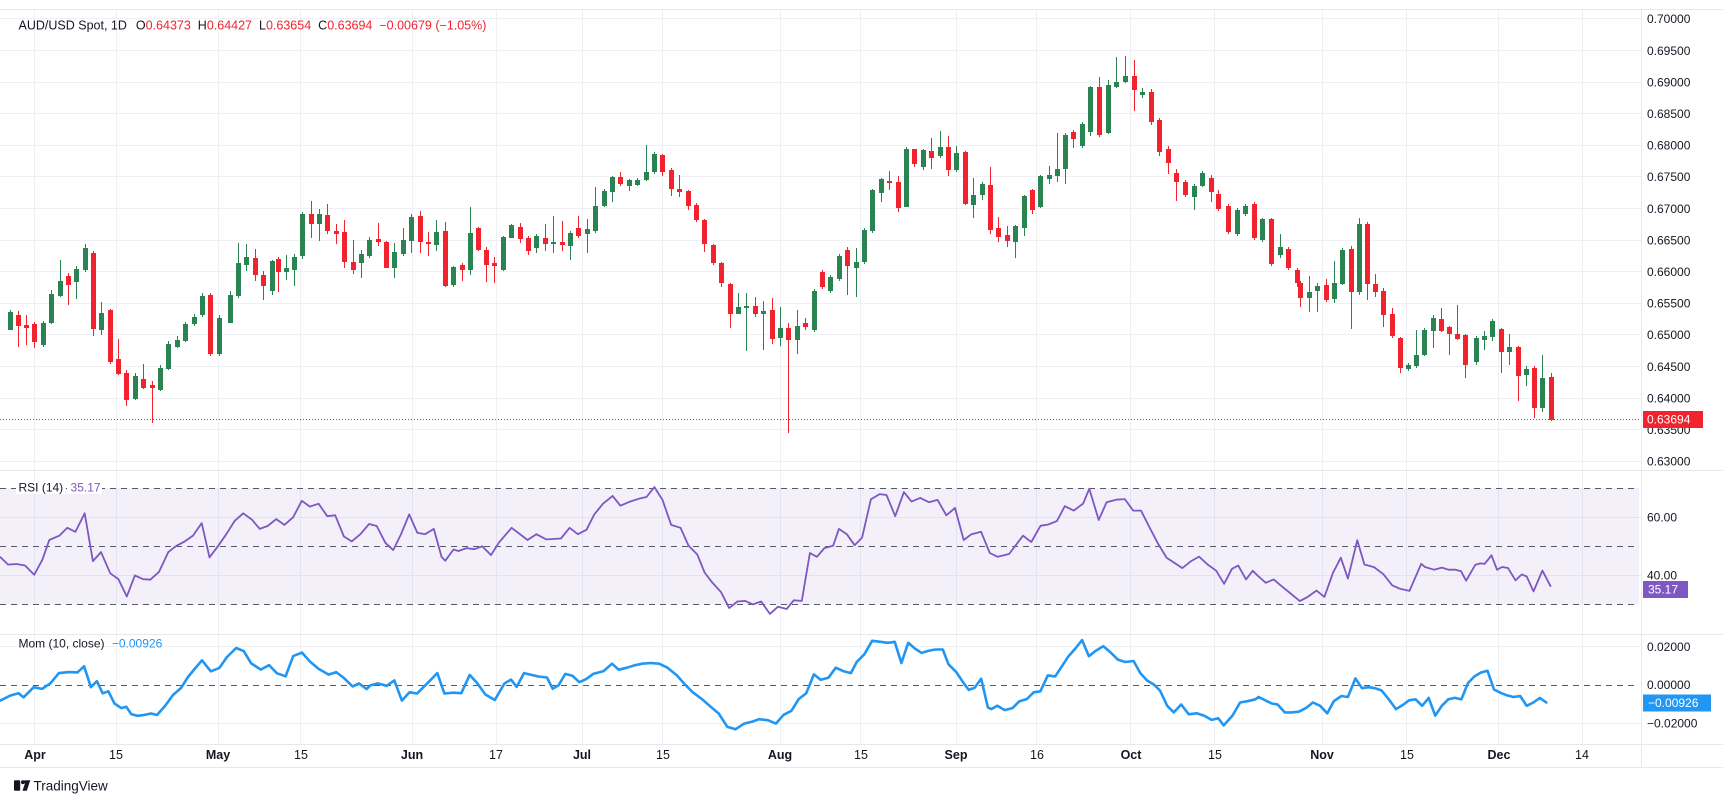  What do you see at coordinates (1662, 576) in the screenshot?
I see `svg-text: 40.00` at bounding box center [1662, 576].